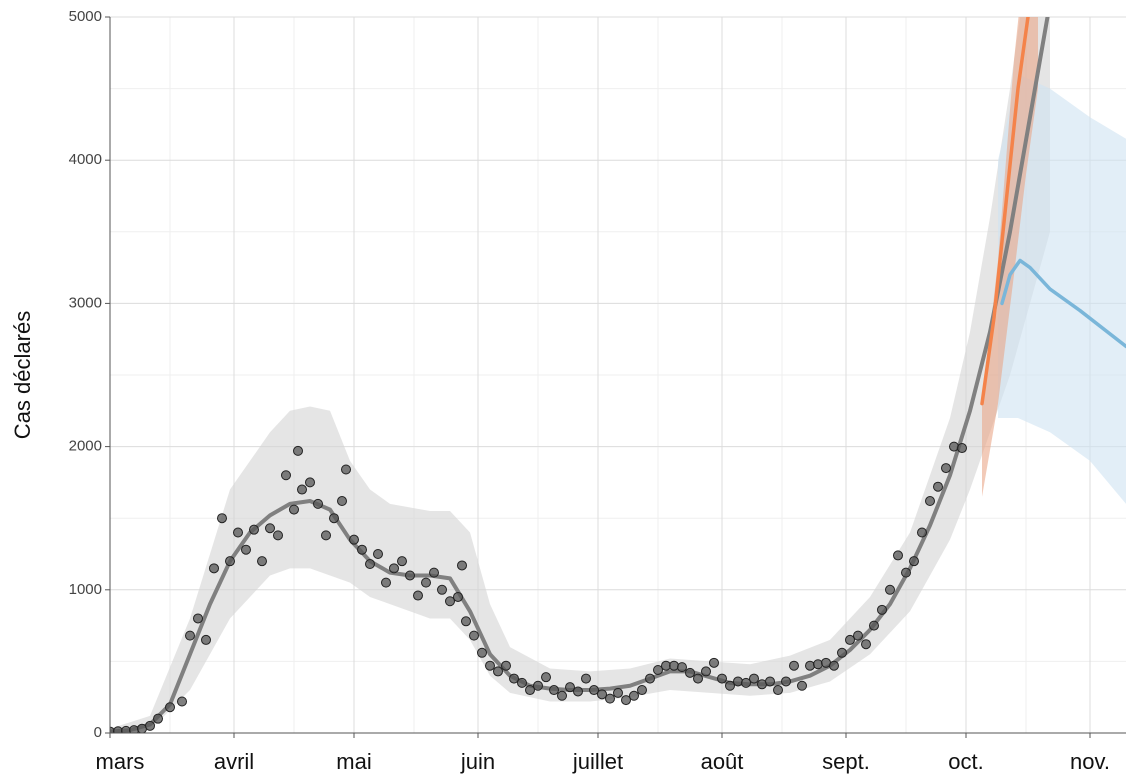  Describe the element at coordinates (965, 761) in the screenshot. I see `x-tick-label: oct.` at that location.